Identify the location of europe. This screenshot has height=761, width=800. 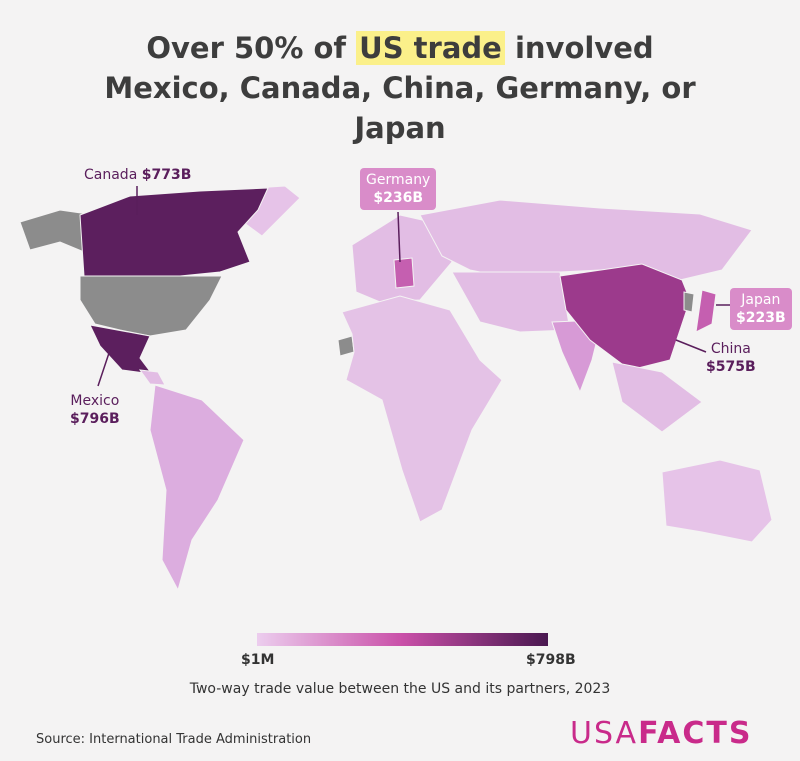
(402, 258).